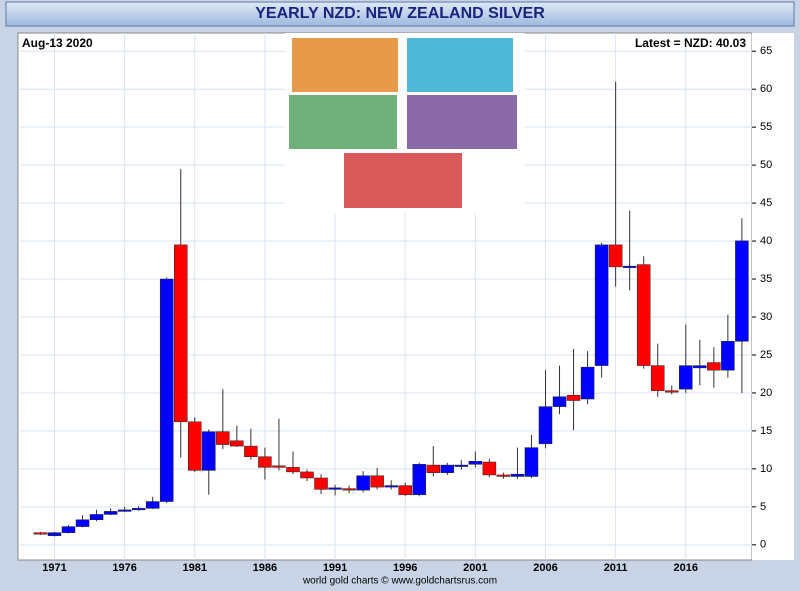 The width and height of the screenshot is (800, 591). I want to click on y-tick-label: 30, so click(766, 317).